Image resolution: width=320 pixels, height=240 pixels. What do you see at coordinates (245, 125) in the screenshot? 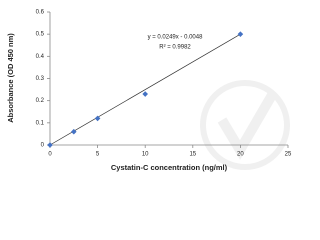
I see `watermark` at bounding box center [245, 125].